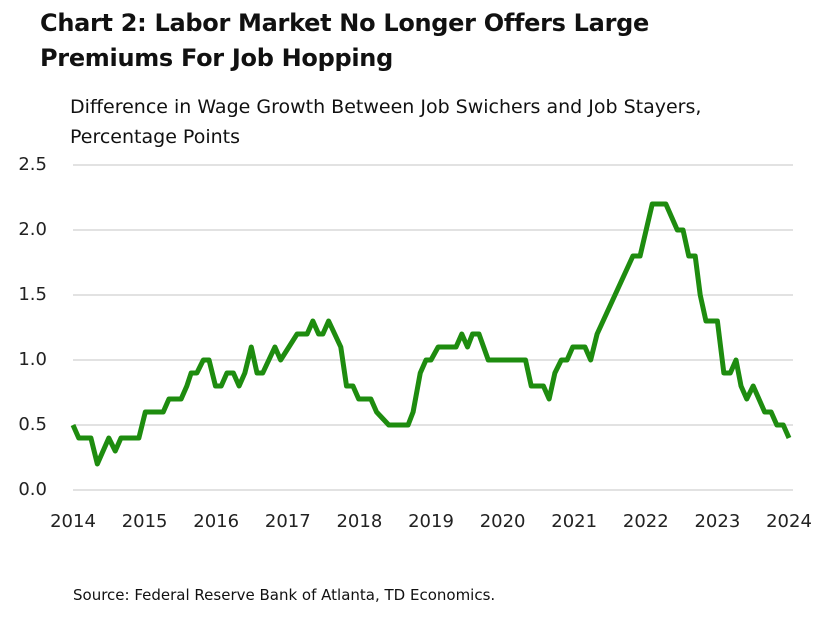 The image size is (827, 617). Describe the element at coordinates (32, 164) in the screenshot. I see `y-tick-label: 2.5` at that location.